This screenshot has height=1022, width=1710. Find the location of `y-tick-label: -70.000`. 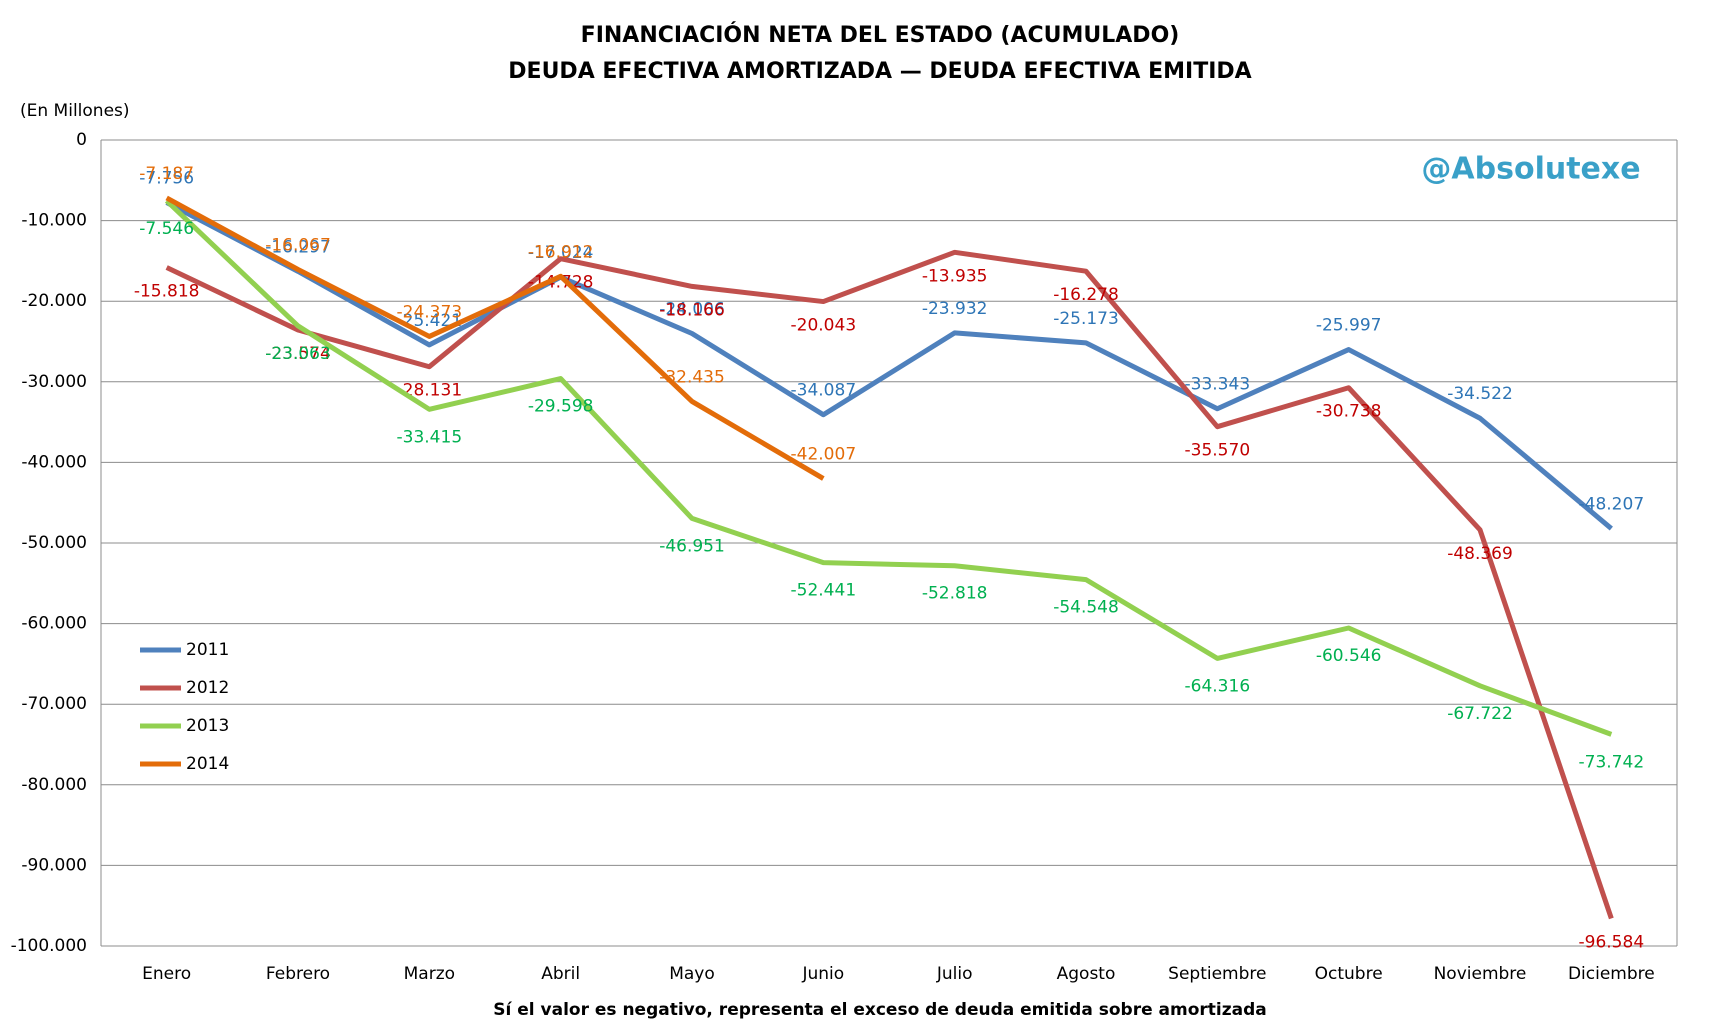

y-tick-label: -70.000 is located at coordinates (54, 704).